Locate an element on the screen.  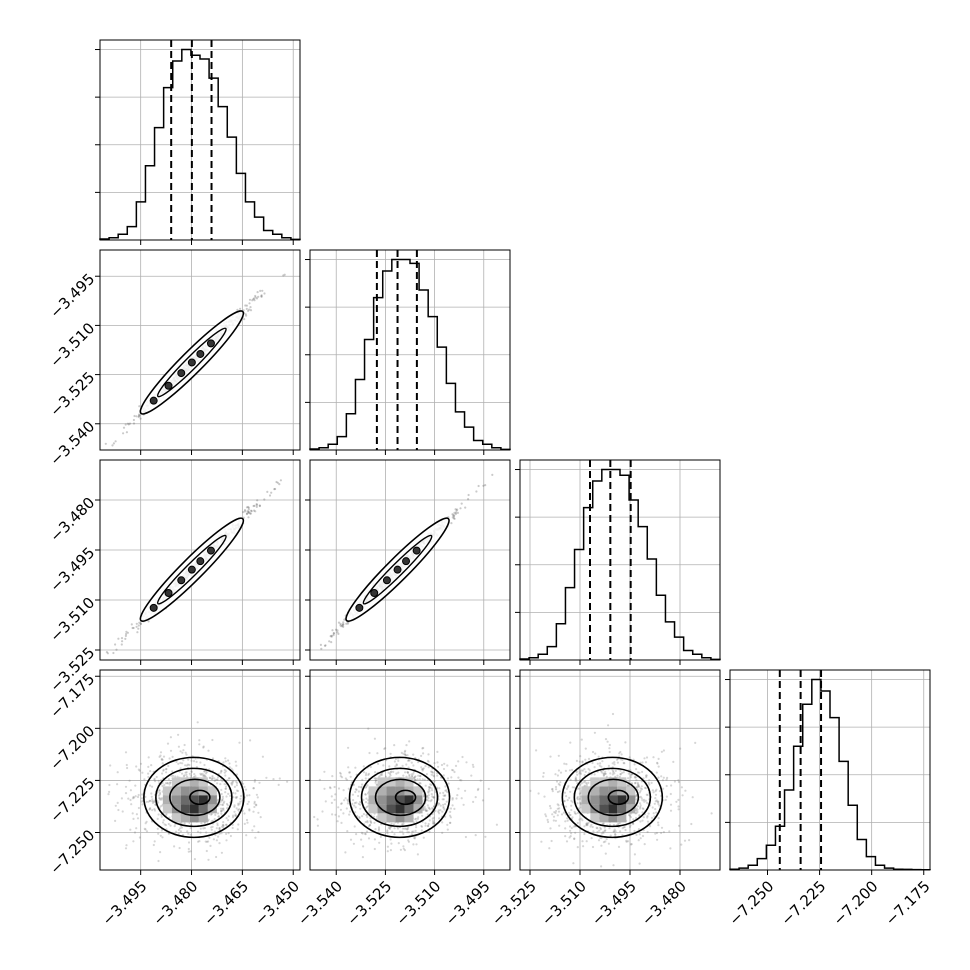
y-tick-label: −3.495 is located at coordinates (72, 296).